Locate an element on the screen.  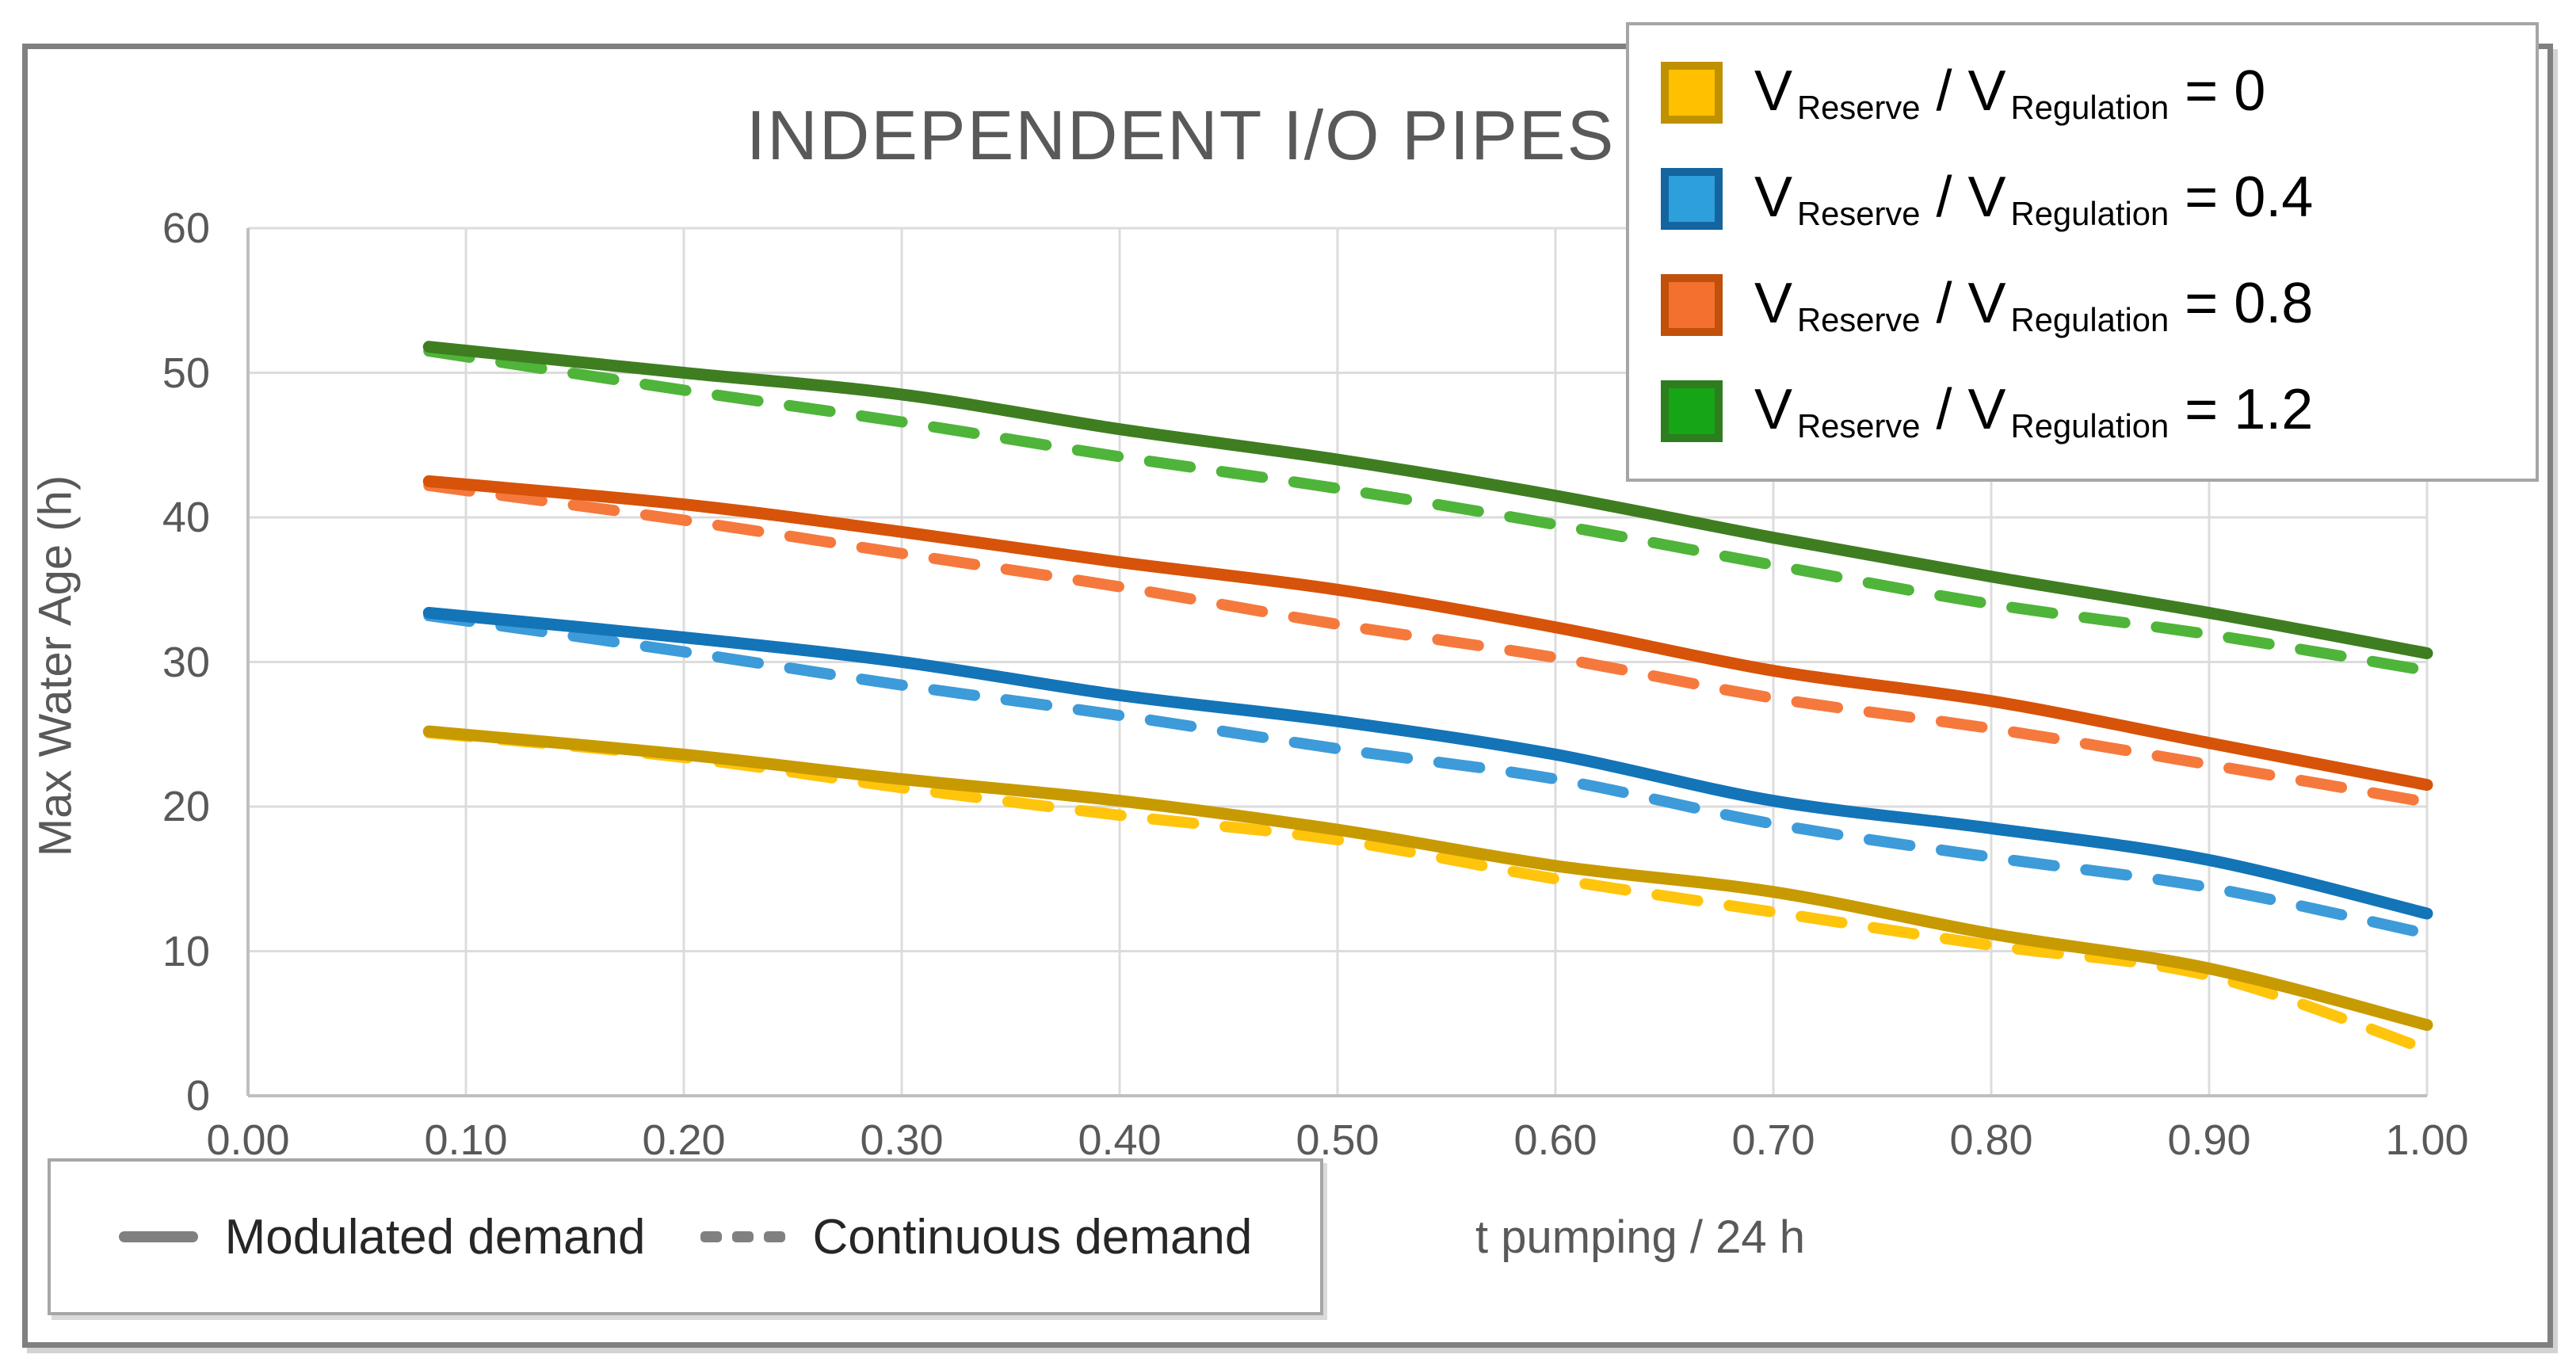
y-tick-label: 10 is located at coordinates (186, 951).